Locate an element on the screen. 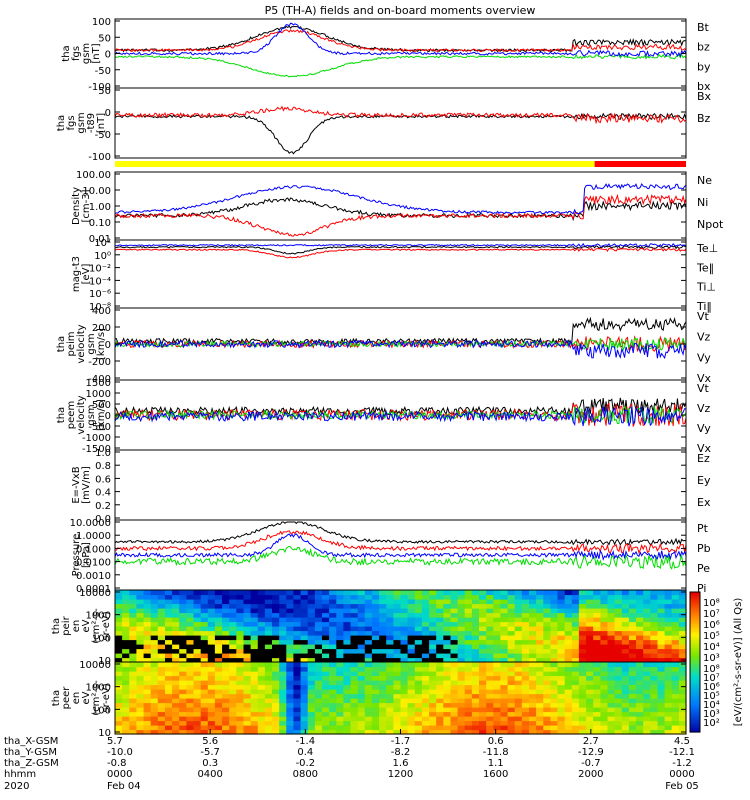 The height and width of the screenshot is (800, 750). colorbar-tick: 10⁷ is located at coordinates (711, 614).